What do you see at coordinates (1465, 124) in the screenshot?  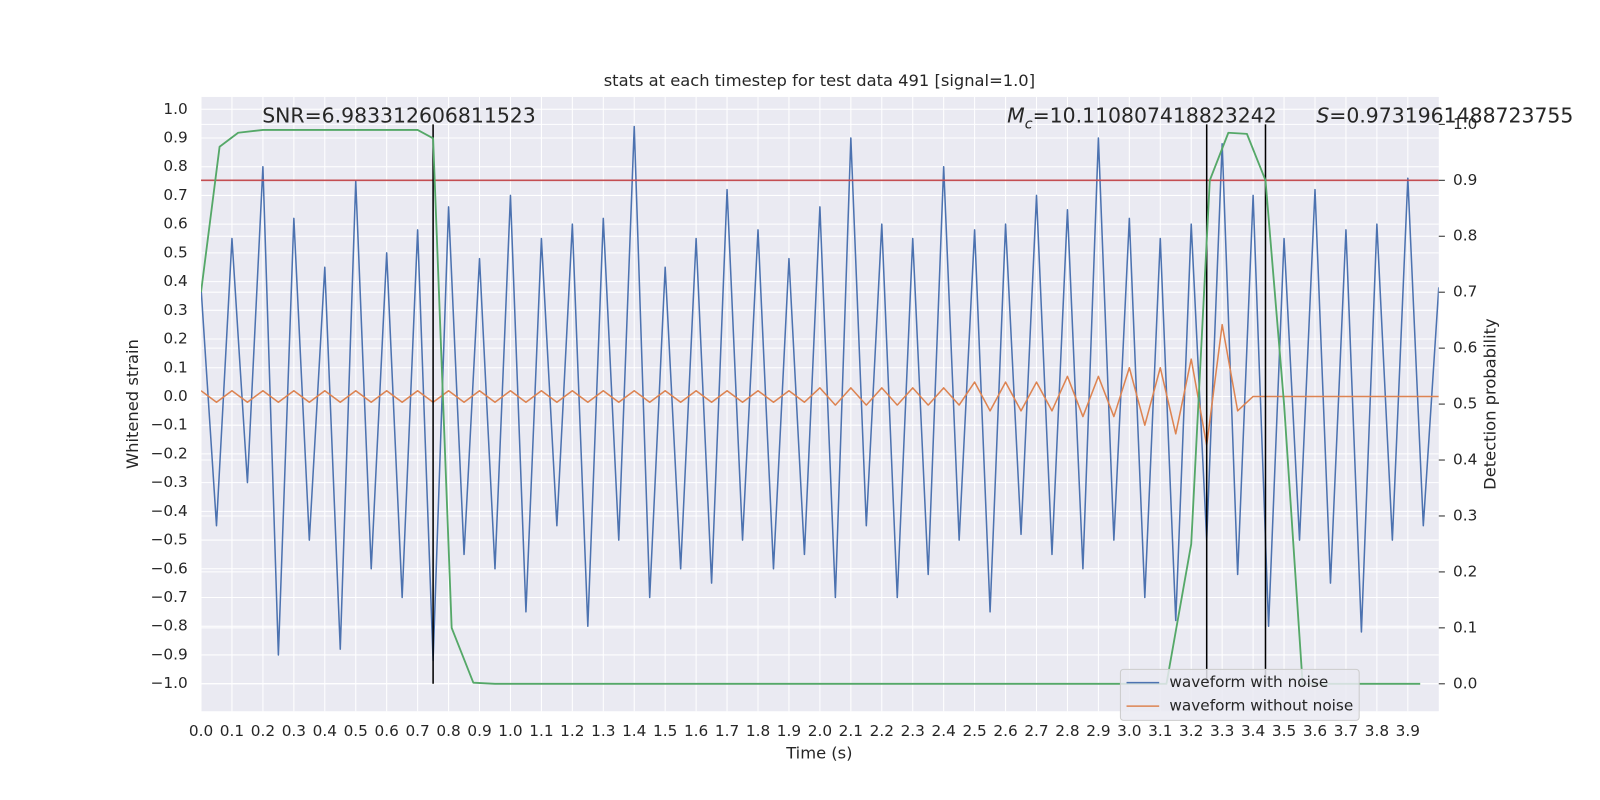 I see `y2-tick-label: 1.0` at bounding box center [1465, 124].